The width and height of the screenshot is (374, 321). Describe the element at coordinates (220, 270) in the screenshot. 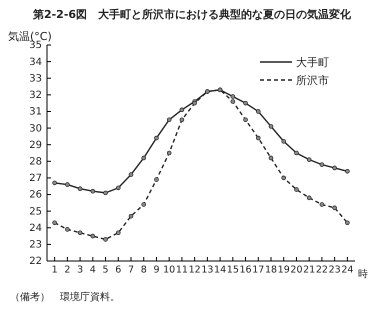

I see `x-tick-label: 14` at that location.